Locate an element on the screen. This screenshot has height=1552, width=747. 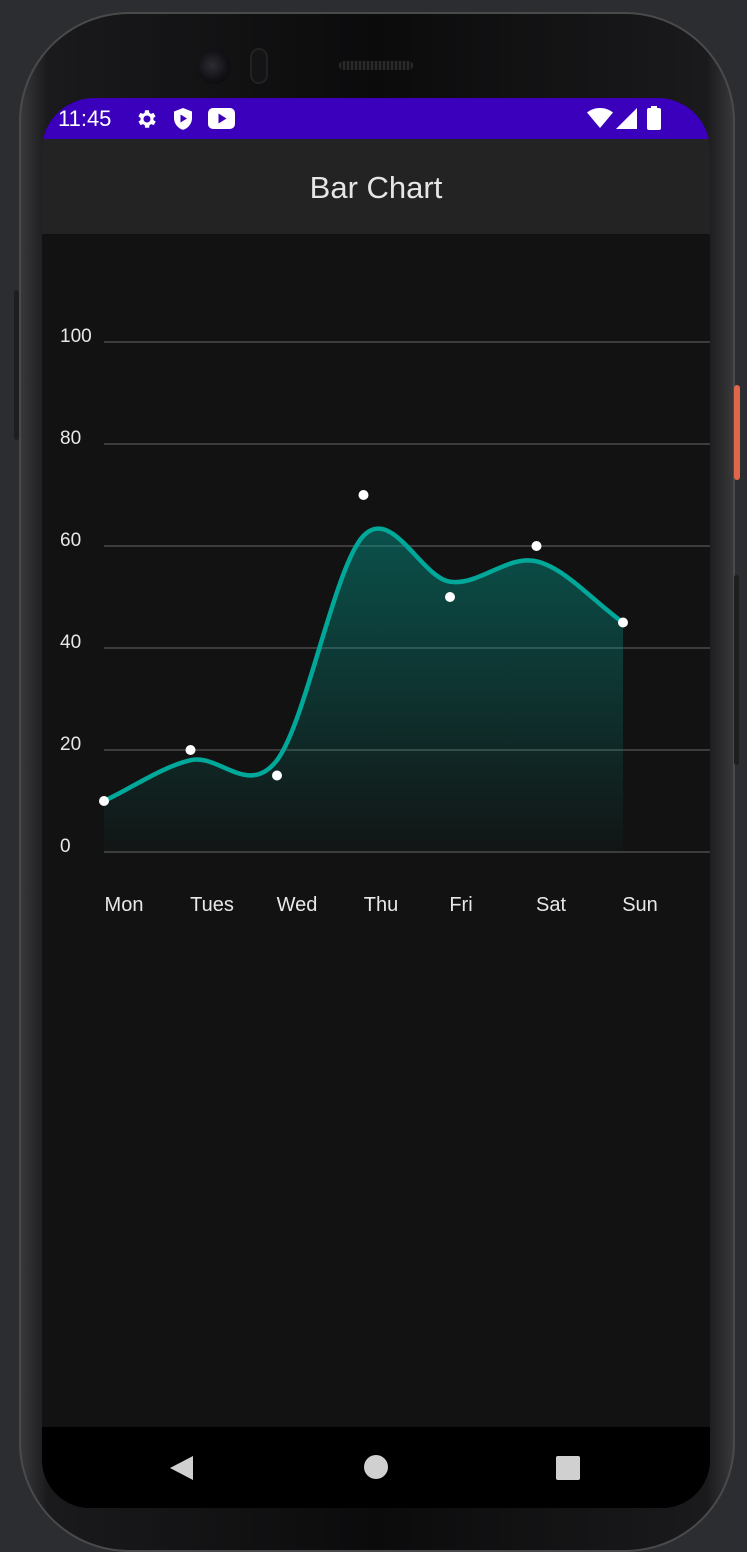
wifi-icon is located at coordinates (600, 118).